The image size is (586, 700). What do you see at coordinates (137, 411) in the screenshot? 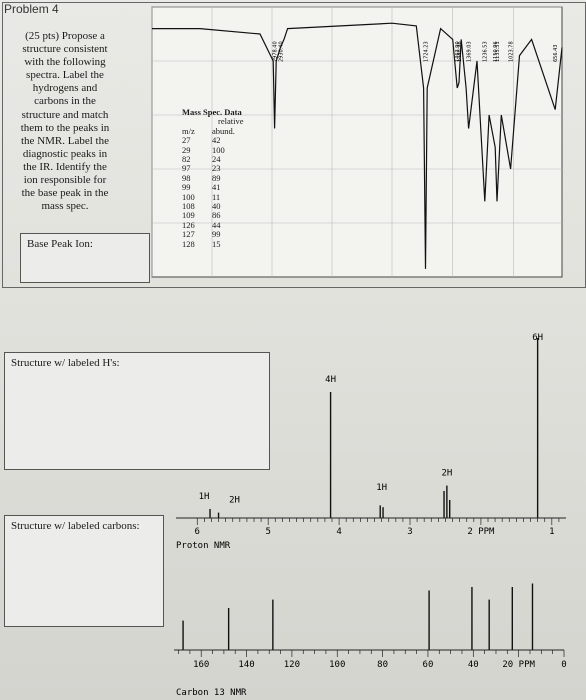
I see `structure-h-box: Structure w/ labeled H's:` at bounding box center [137, 411].